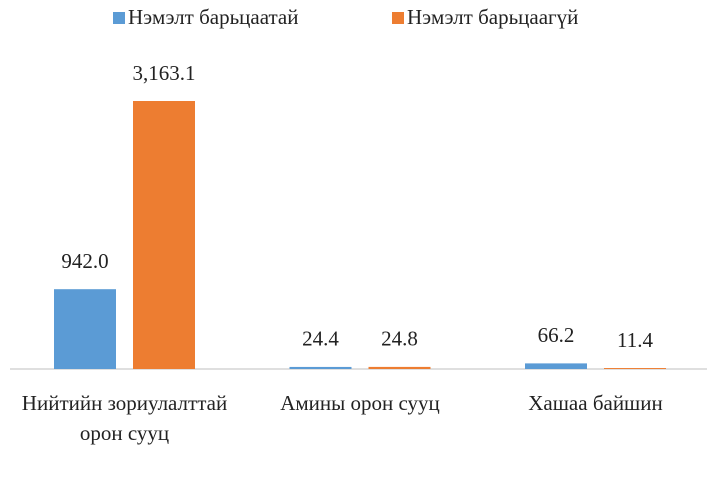 The height and width of the screenshot is (477, 707). I want to click on x-tick-label: Хашаа байшин, so click(595, 403).